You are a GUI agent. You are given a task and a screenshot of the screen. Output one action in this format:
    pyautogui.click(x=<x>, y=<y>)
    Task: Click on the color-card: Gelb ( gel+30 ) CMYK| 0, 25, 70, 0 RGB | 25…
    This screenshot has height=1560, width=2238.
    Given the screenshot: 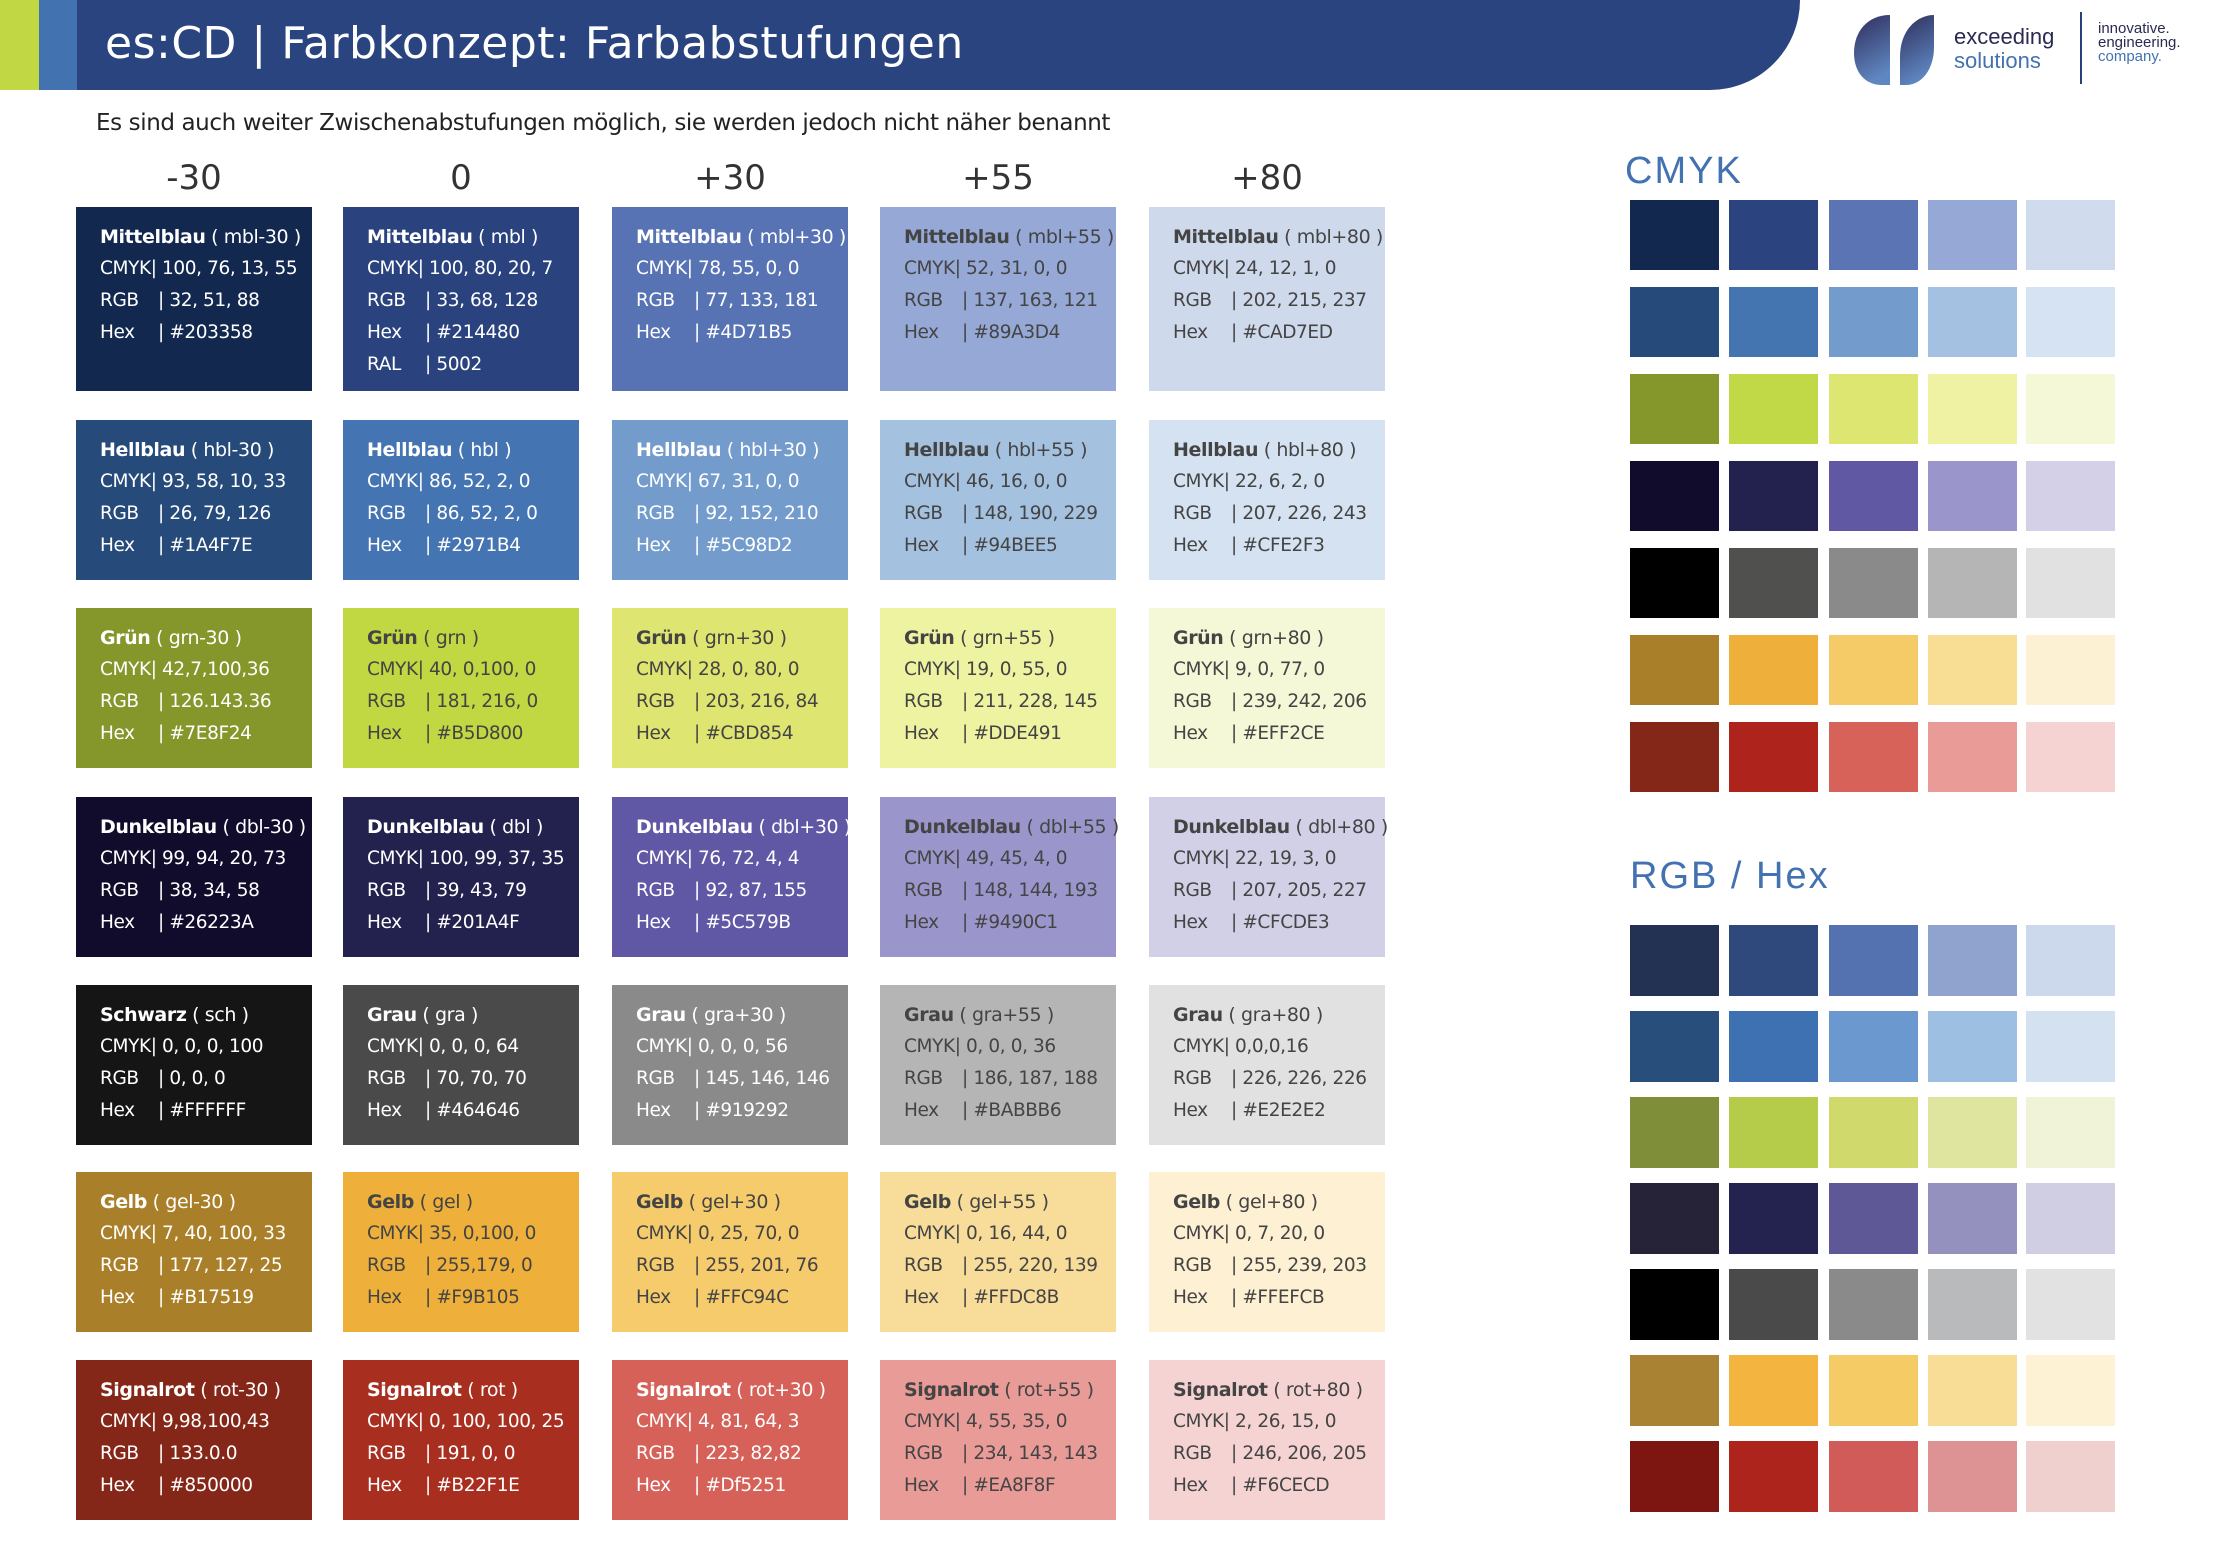 What is the action you would take?
    pyautogui.click(x=730, y=1252)
    